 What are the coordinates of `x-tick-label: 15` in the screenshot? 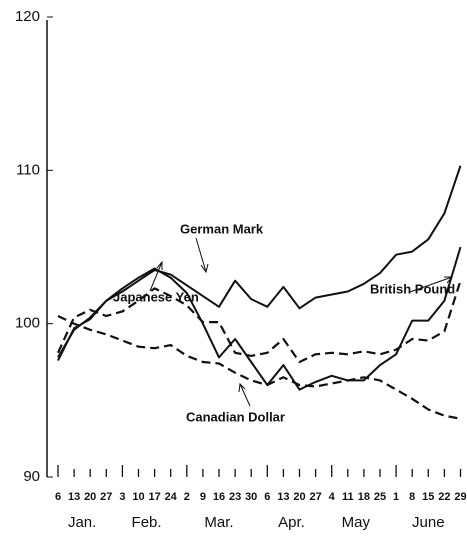 It's located at (428, 497).